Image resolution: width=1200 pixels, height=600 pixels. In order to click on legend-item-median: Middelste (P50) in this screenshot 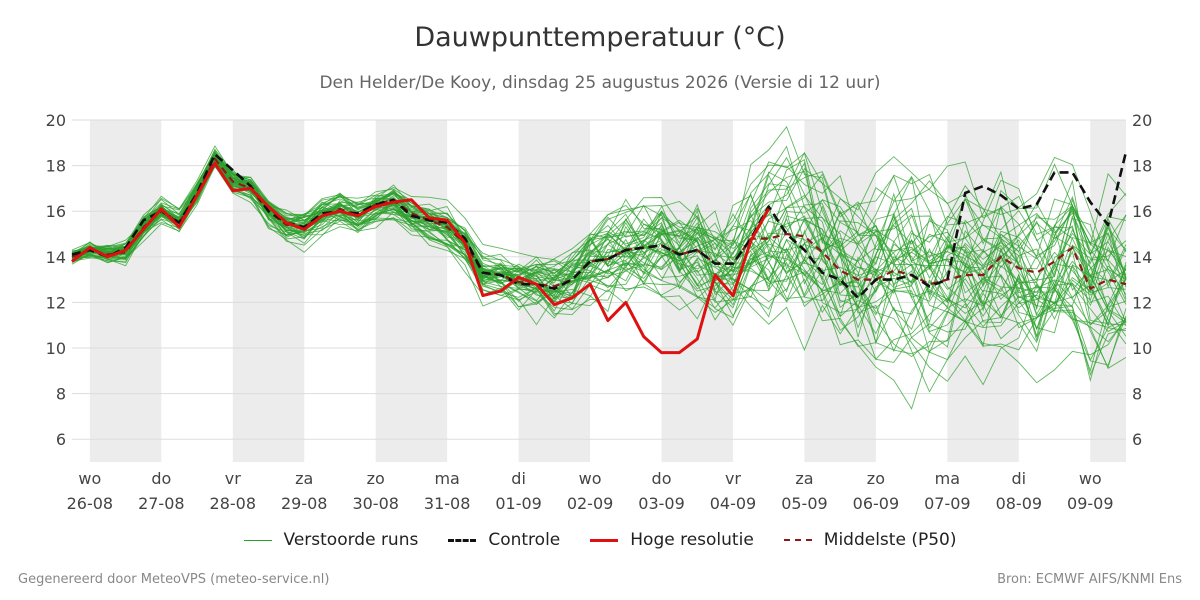, I will do `click(870, 540)`.